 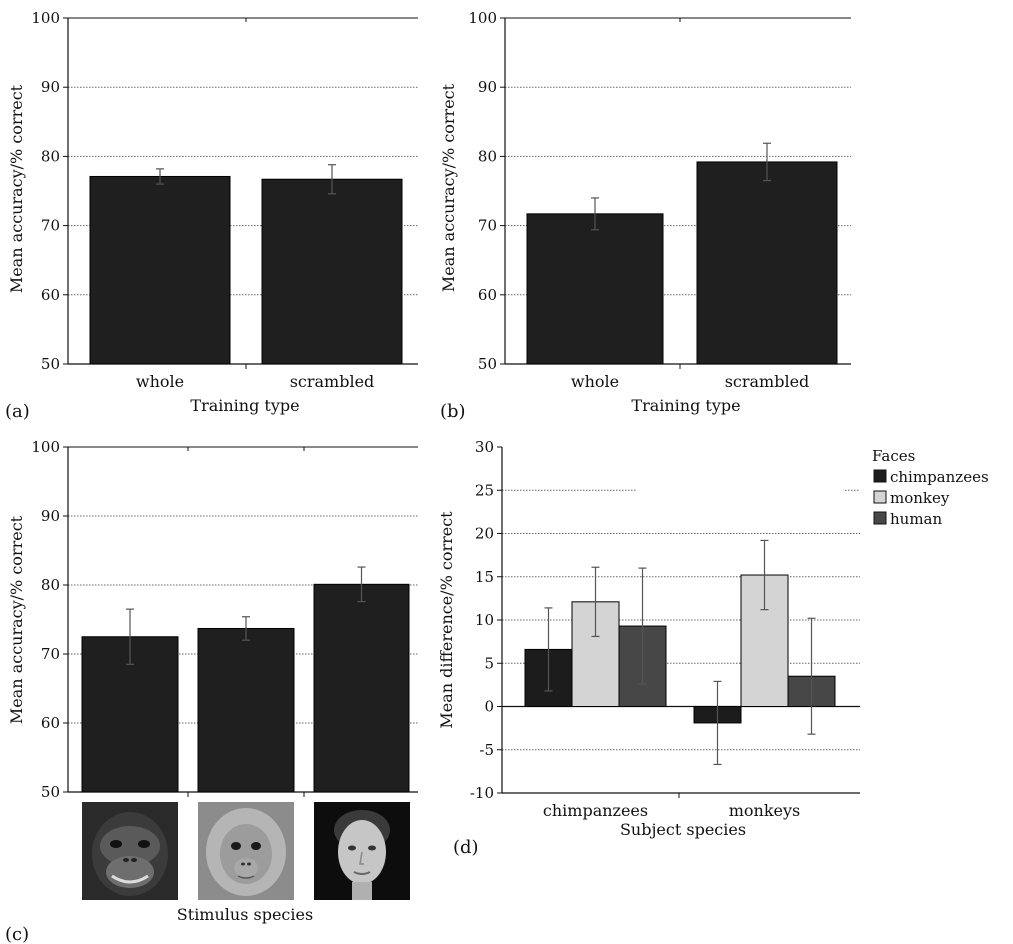 I want to click on legend-label-chimpanzees: chimpanzees, so click(x=939, y=477).